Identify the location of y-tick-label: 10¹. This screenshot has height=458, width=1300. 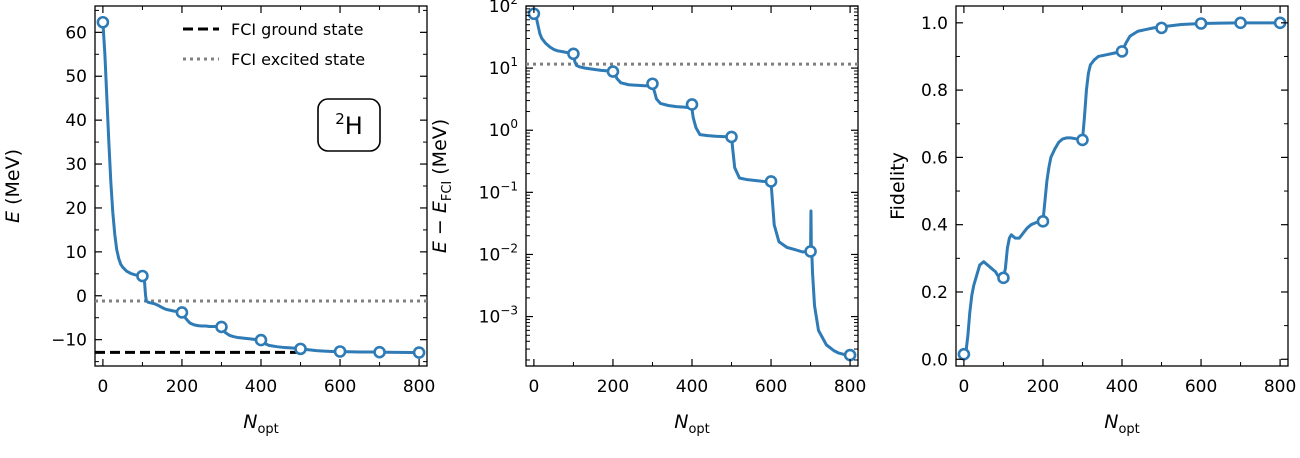
(503, 67).